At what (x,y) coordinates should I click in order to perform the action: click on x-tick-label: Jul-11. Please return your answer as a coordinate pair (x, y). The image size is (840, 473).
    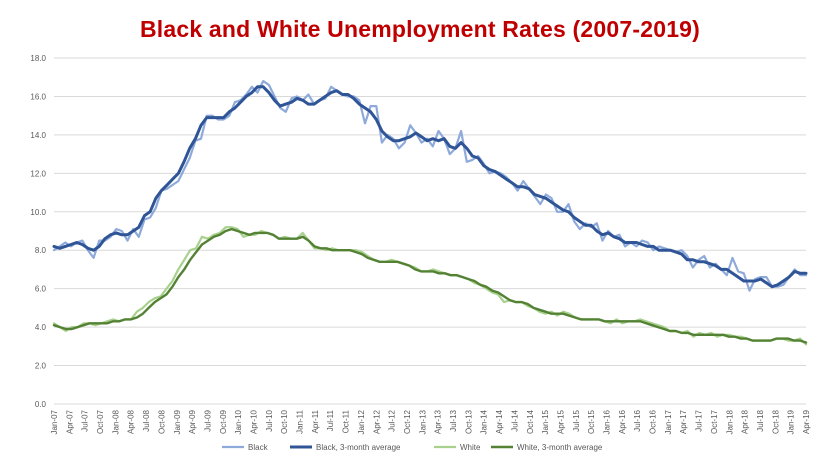
    Looking at the image, I should click on (330, 420).